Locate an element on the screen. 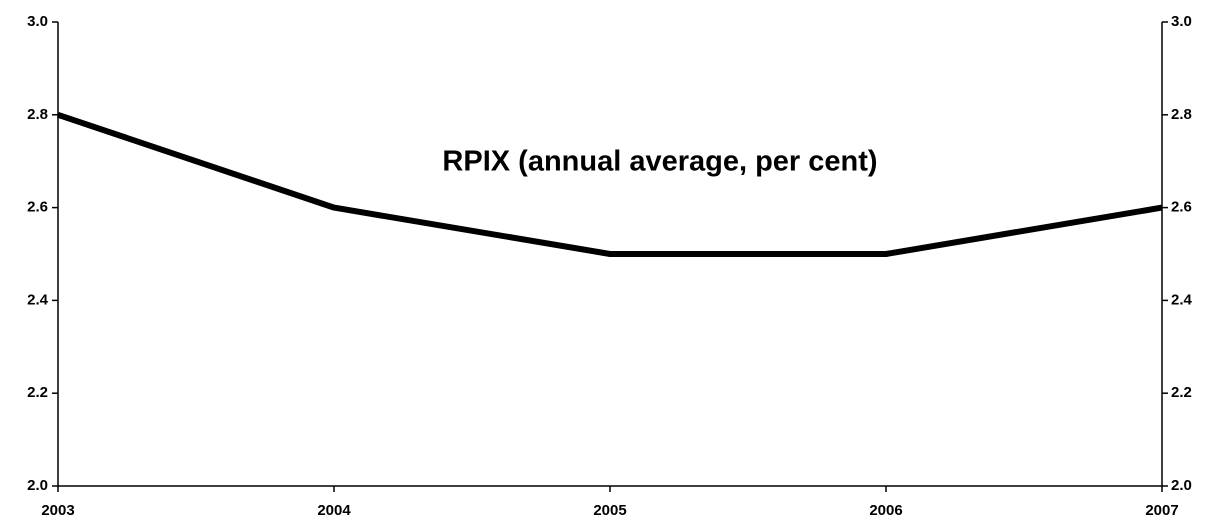  y2-tick-label: 3.0 is located at coordinates (1181, 21).